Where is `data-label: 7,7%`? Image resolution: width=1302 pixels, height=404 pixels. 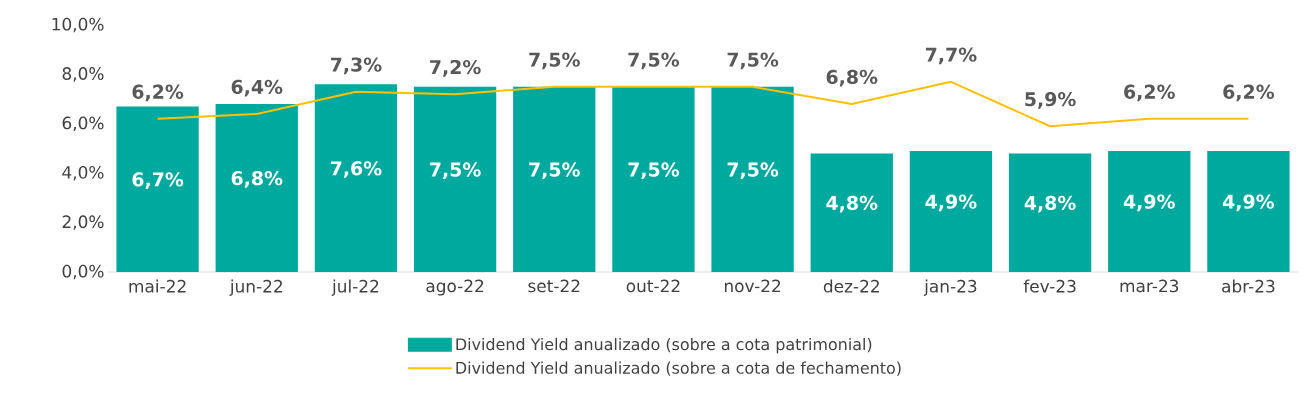 data-label: 7,7% is located at coordinates (951, 56).